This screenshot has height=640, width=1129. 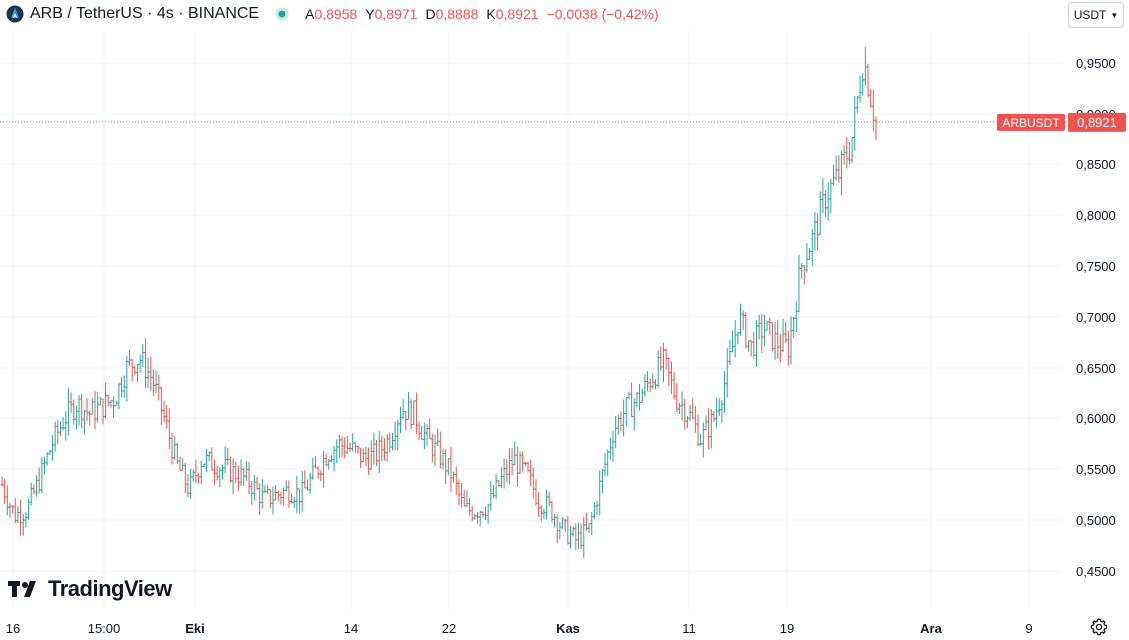 I want to click on x-tick-label: 15:00, so click(x=104, y=628).